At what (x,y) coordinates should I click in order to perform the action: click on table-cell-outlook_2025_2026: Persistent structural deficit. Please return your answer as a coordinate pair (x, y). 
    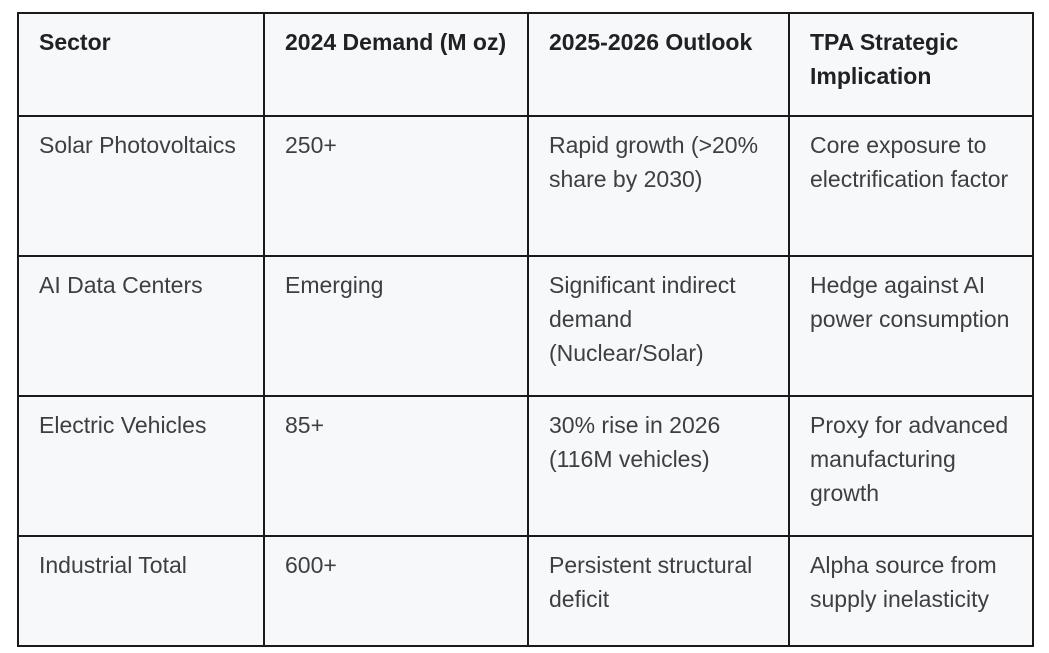
    Looking at the image, I should click on (658, 591).